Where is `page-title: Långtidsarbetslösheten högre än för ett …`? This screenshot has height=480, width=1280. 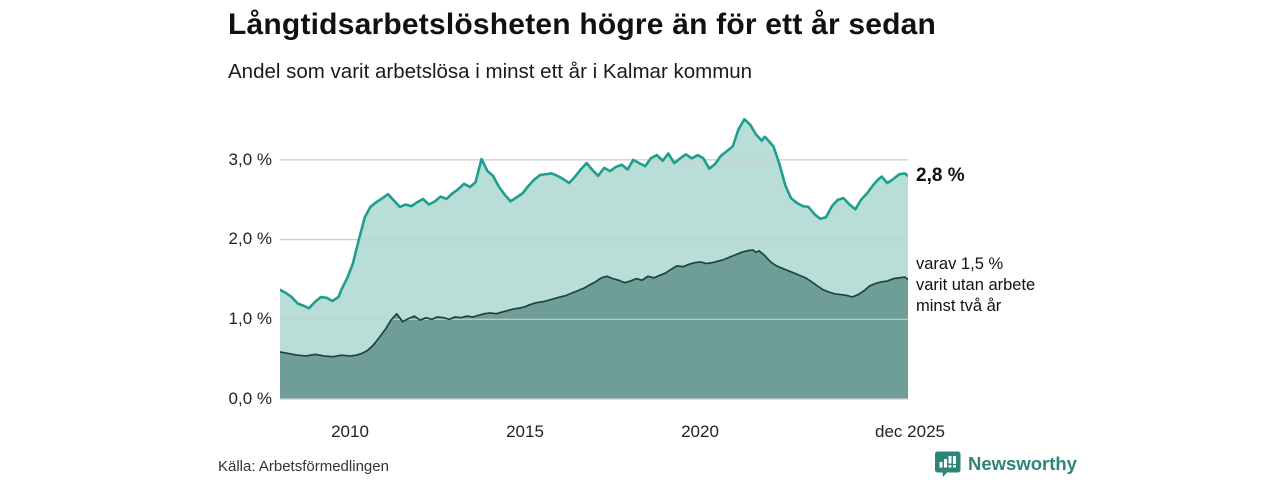
page-title: Långtidsarbetslösheten högre än för ett … is located at coordinates (582, 24).